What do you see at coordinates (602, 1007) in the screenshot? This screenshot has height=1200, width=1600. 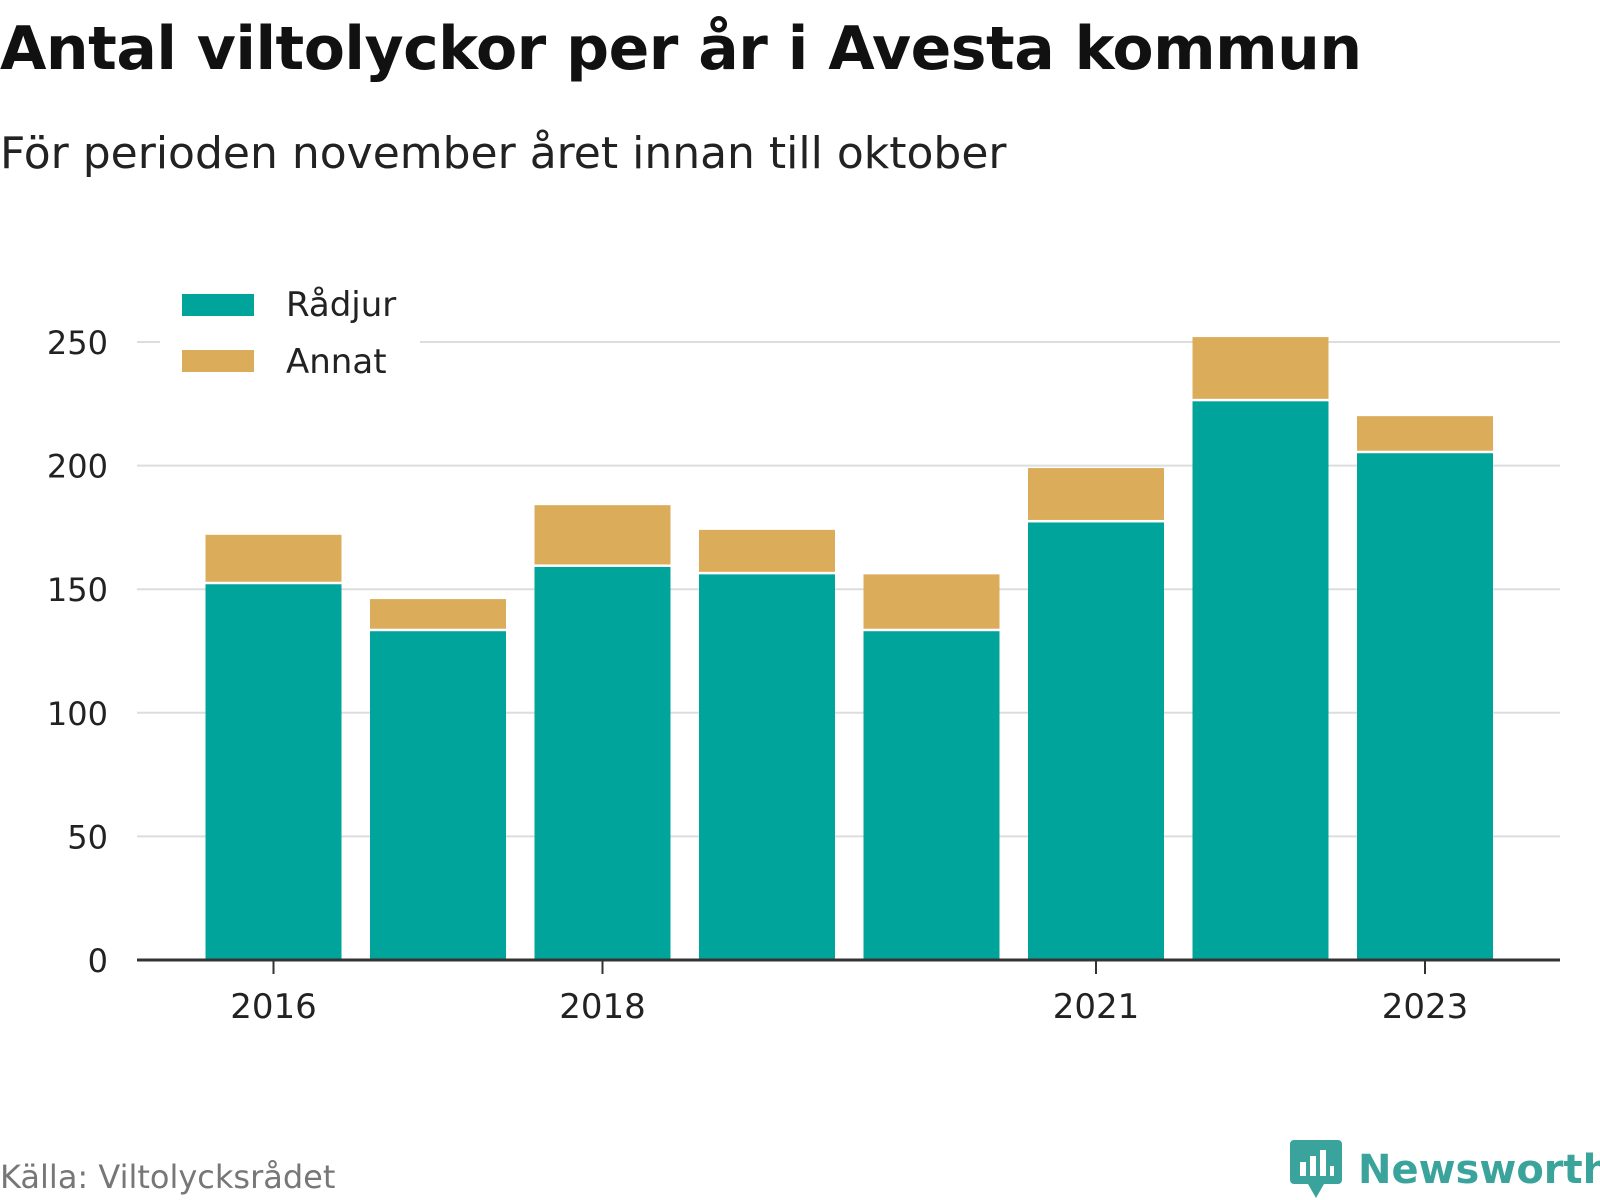 I see `x-tick-label-2018: 2018` at bounding box center [602, 1007].